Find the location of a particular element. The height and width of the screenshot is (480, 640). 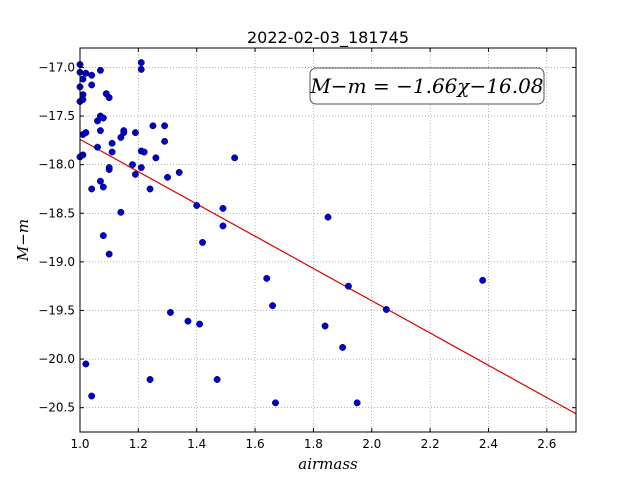

x-tick-label: 1.6 is located at coordinates (255, 444).